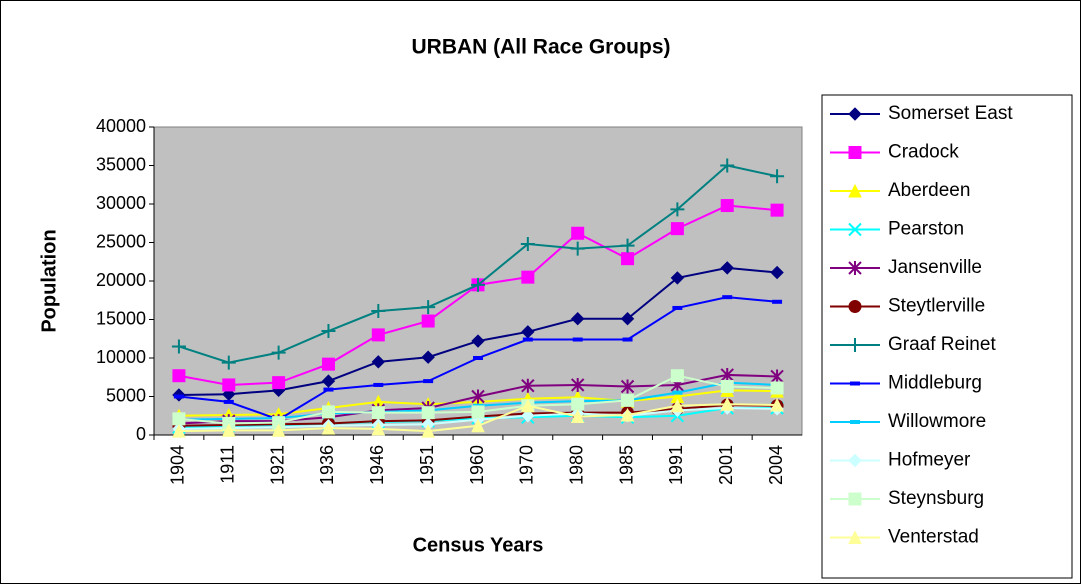 The width and height of the screenshot is (1082, 585). Describe the element at coordinates (933, 537) in the screenshot. I see `legend-label: Venterstad` at that location.